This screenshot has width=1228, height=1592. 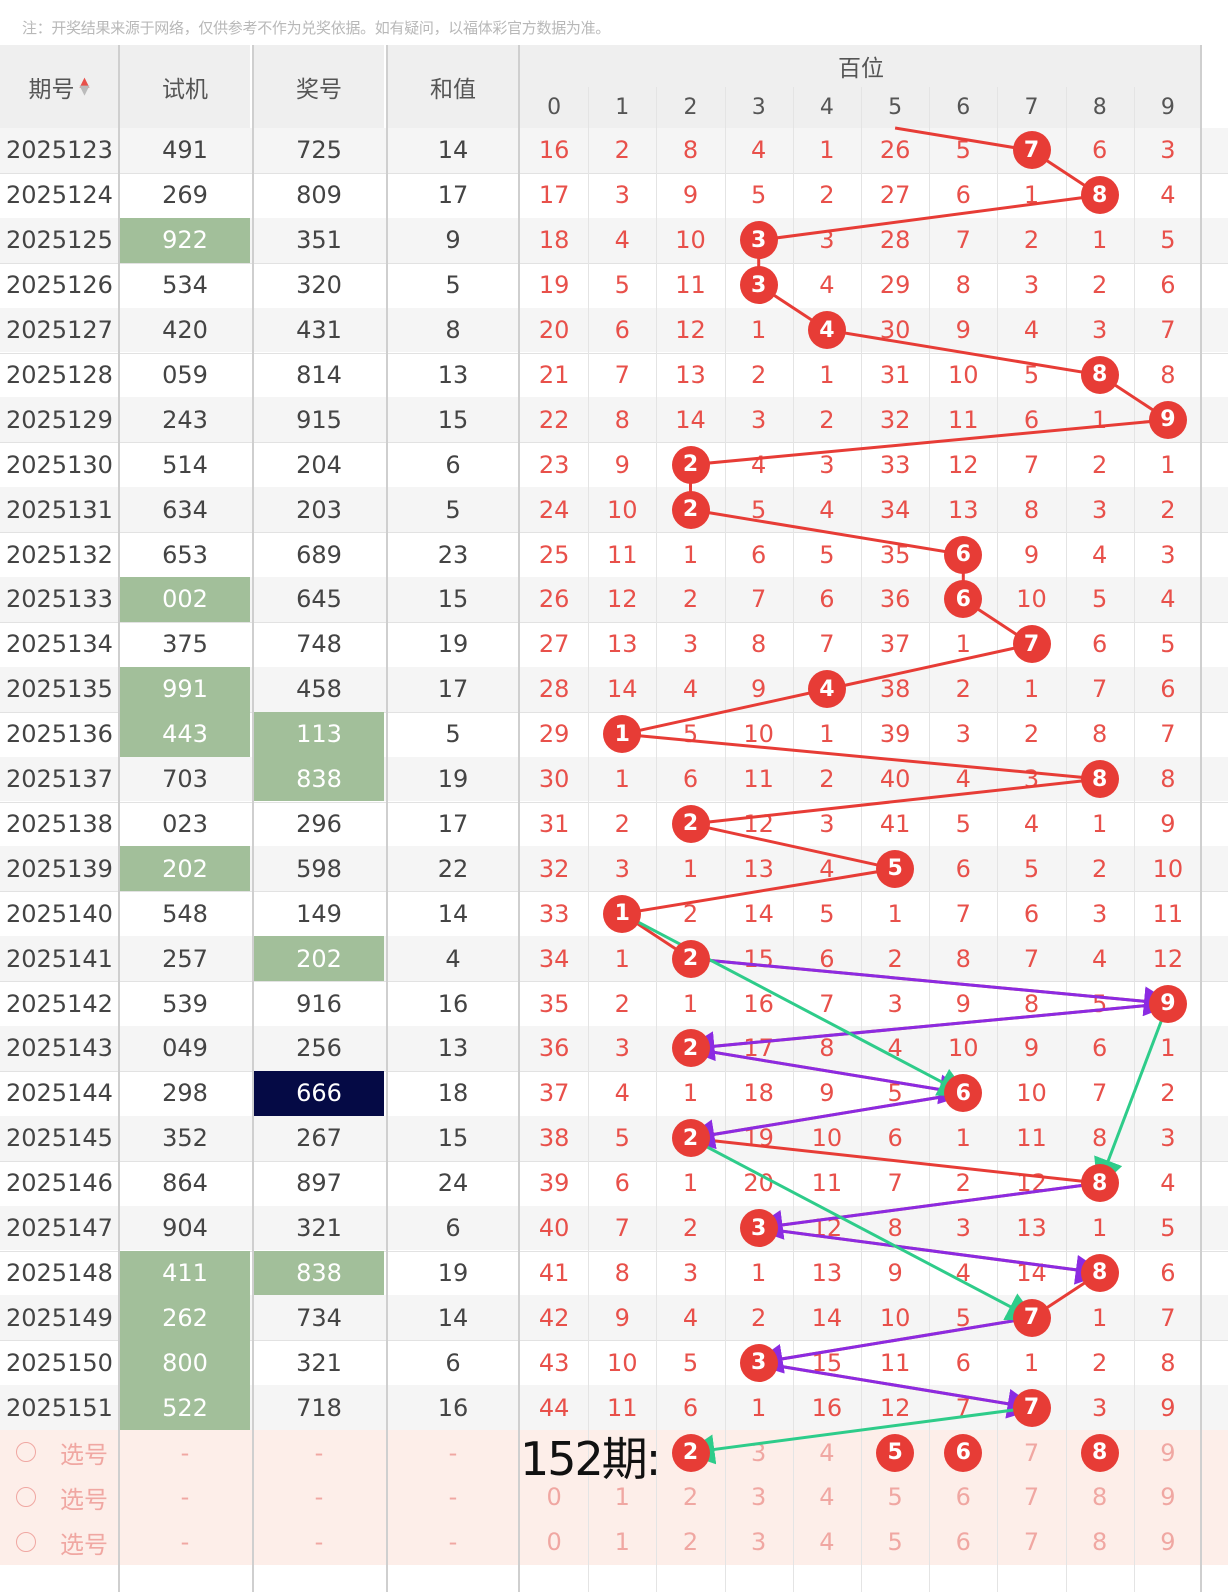 What do you see at coordinates (59, 734) in the screenshot?
I see `issue-number: 2025136` at bounding box center [59, 734].